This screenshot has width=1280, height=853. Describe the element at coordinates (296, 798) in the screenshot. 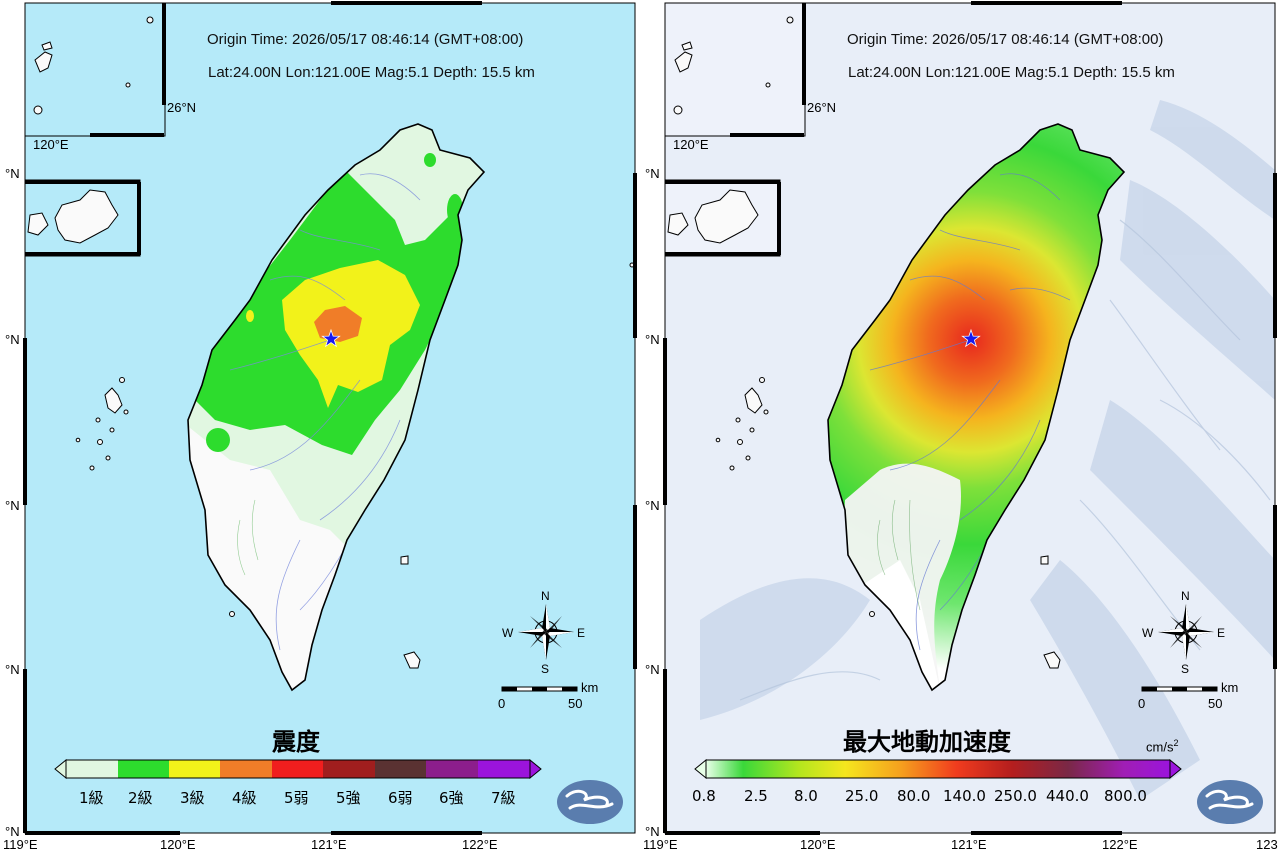

I see `intensity-legend-label: 5弱` at that location.